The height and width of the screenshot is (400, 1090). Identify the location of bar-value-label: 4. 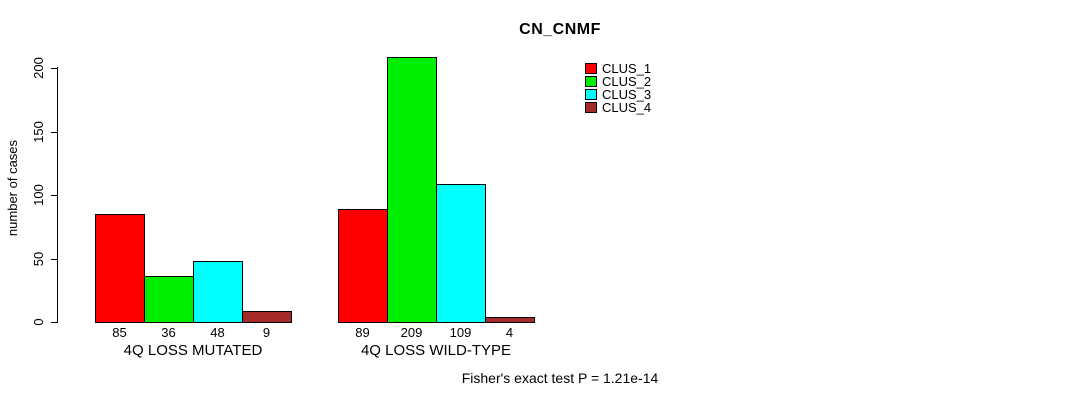
(509, 332).